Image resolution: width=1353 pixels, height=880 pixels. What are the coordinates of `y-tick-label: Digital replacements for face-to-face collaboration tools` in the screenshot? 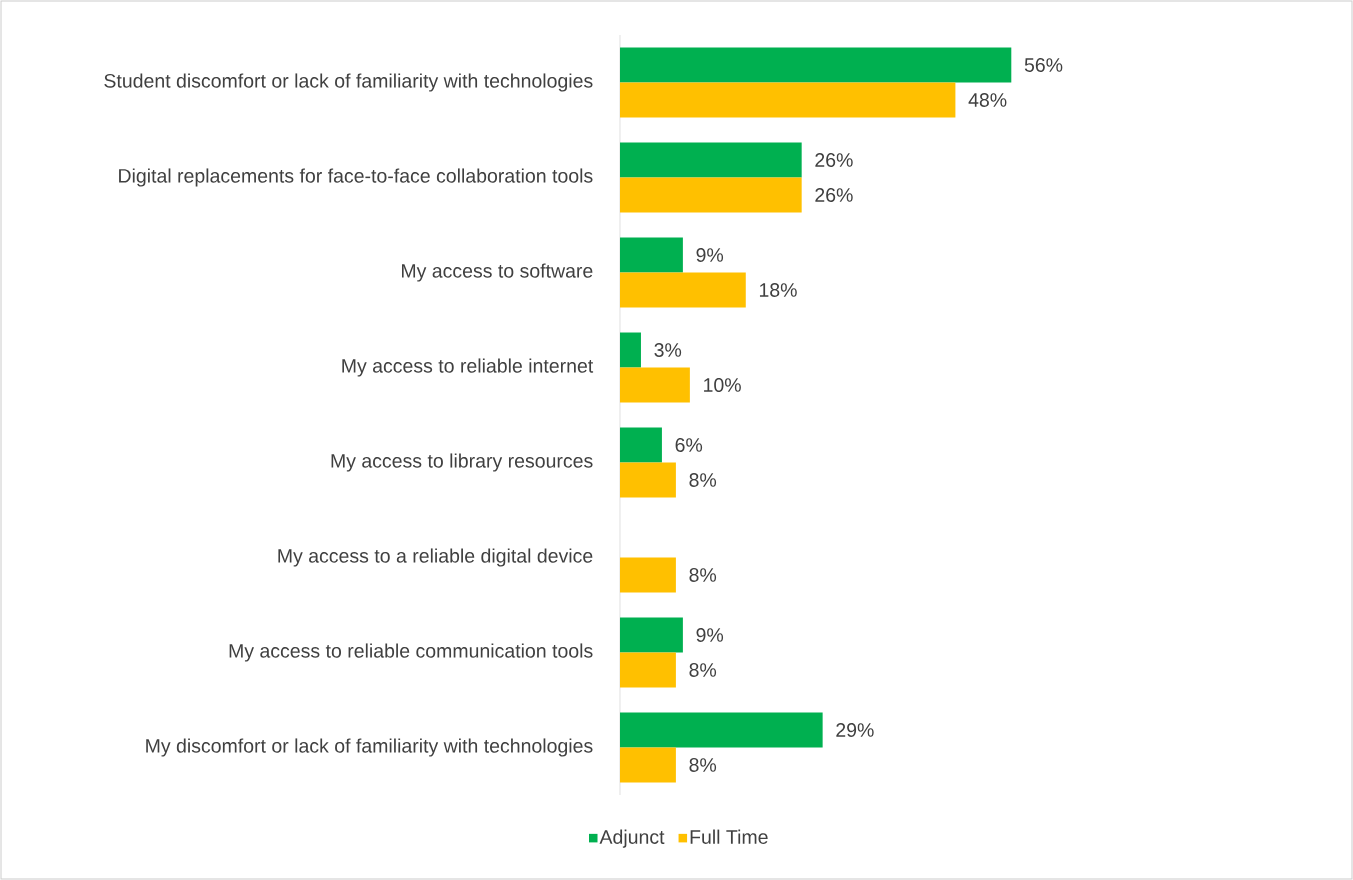 It's located at (356, 177).